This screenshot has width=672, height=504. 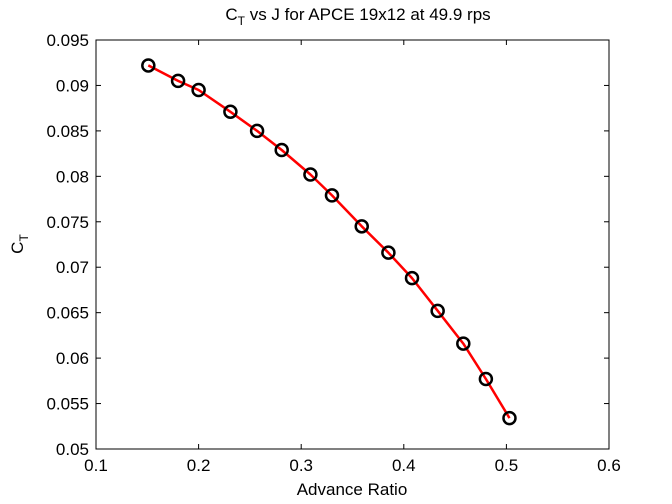 I want to click on x-tick-label: 0.4, so click(x=404, y=465).